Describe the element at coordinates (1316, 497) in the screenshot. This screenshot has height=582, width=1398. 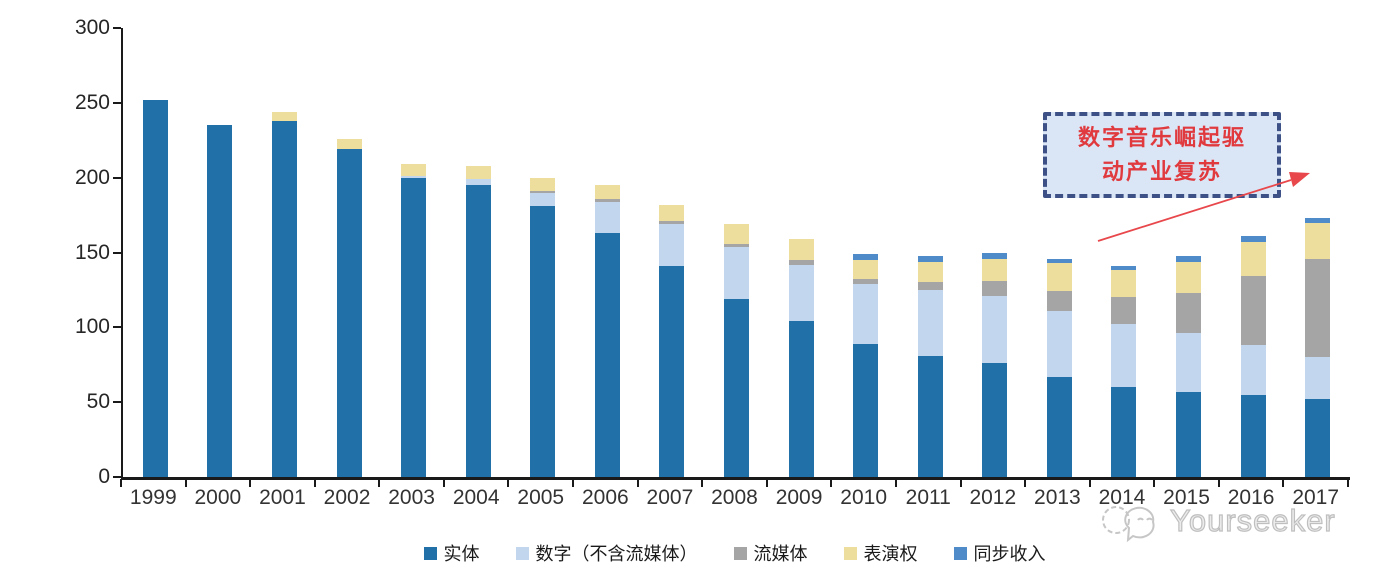
I see `x-tick-label: 2017` at that location.